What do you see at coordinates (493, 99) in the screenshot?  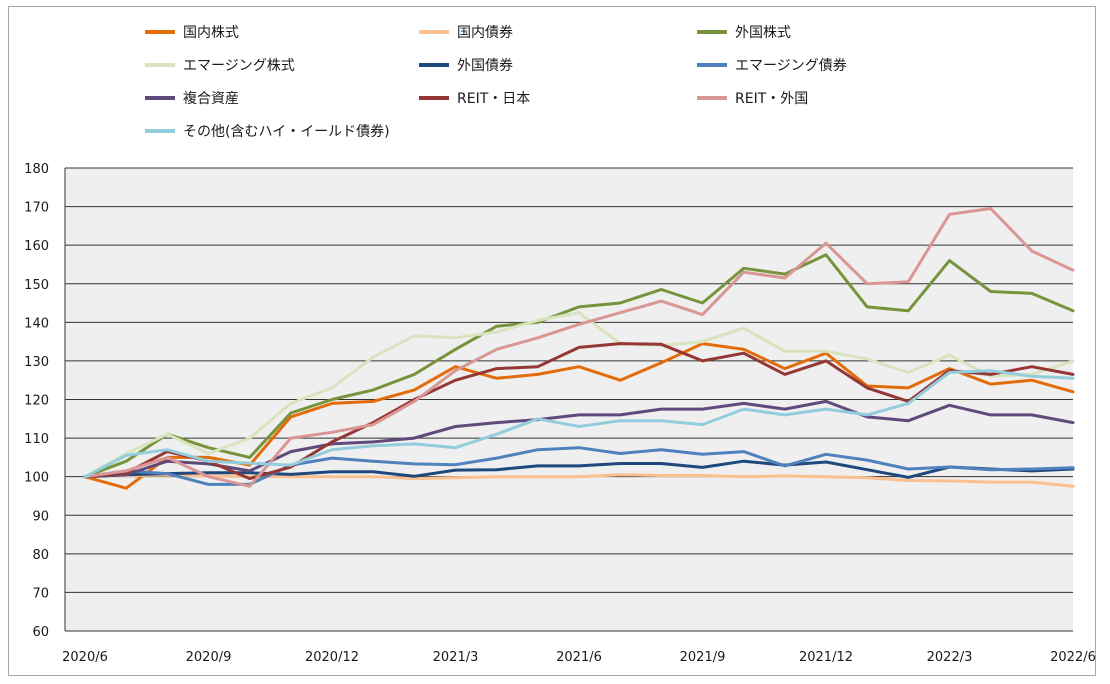 I see `legend-label-8: REIT・日本` at bounding box center [493, 99].